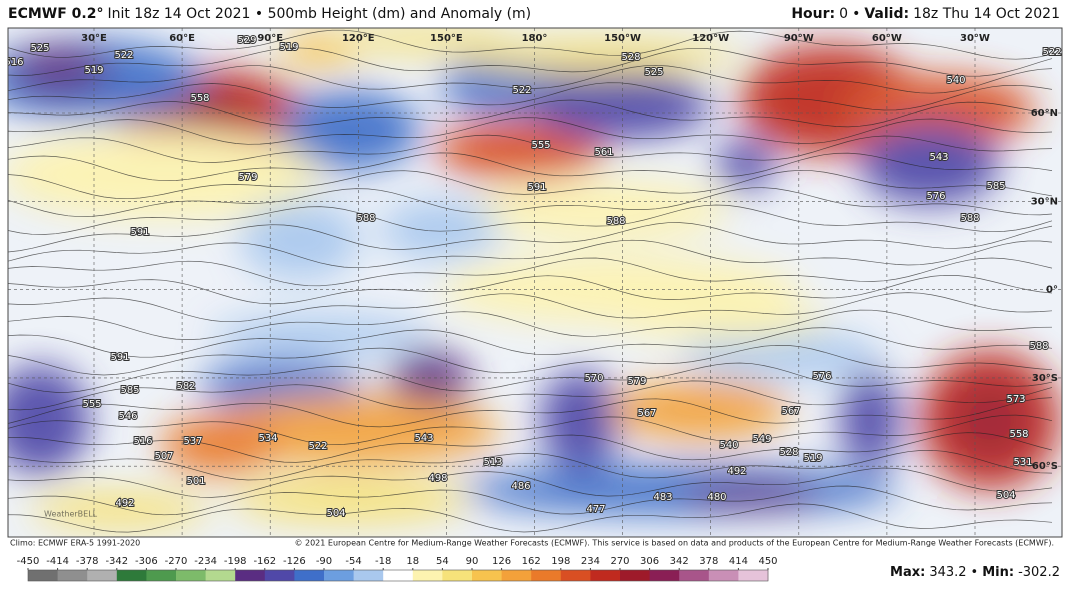 The width and height of the screenshot is (1080, 606). I want to click on longitude-label: 30°W, so click(975, 38).